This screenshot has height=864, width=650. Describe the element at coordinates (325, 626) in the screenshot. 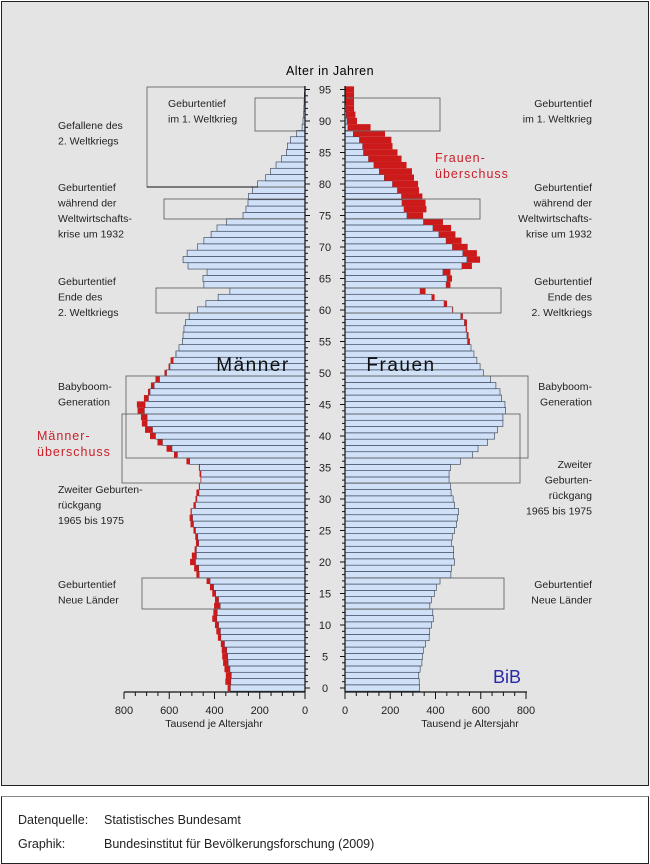

I see `y-tick-label: 10` at that location.